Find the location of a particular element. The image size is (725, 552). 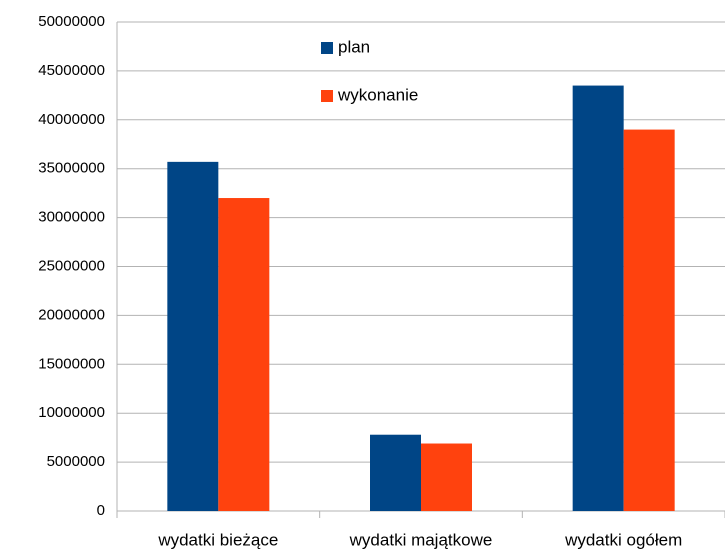

y-tick-label: 5000000 is located at coordinates (76, 461).